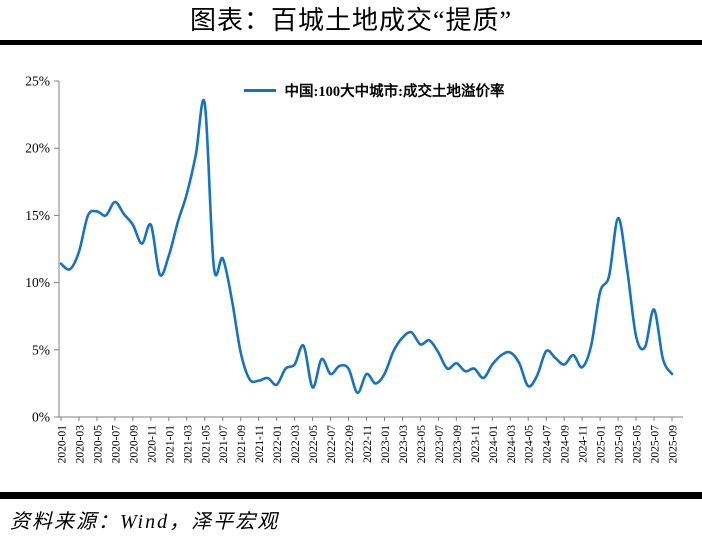 This screenshot has width=702, height=544. What do you see at coordinates (350, 444) in the screenshot?
I see `x-tick-label: 2022-09` at bounding box center [350, 444].